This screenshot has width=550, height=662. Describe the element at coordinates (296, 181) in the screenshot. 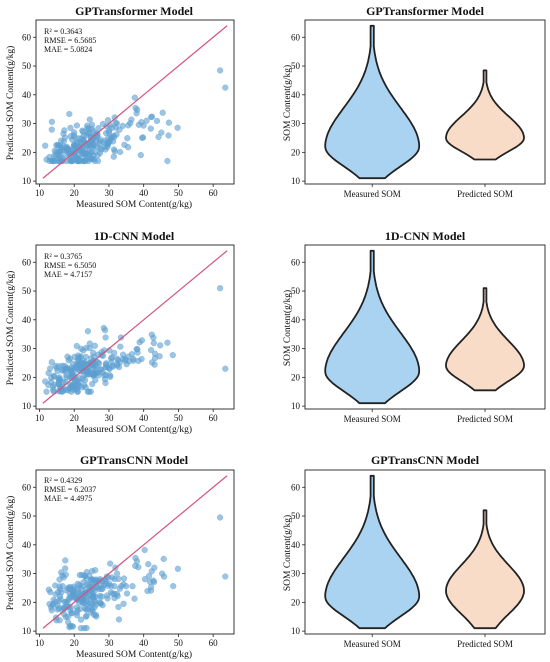

I see `y-tick-label: 10` at that location.